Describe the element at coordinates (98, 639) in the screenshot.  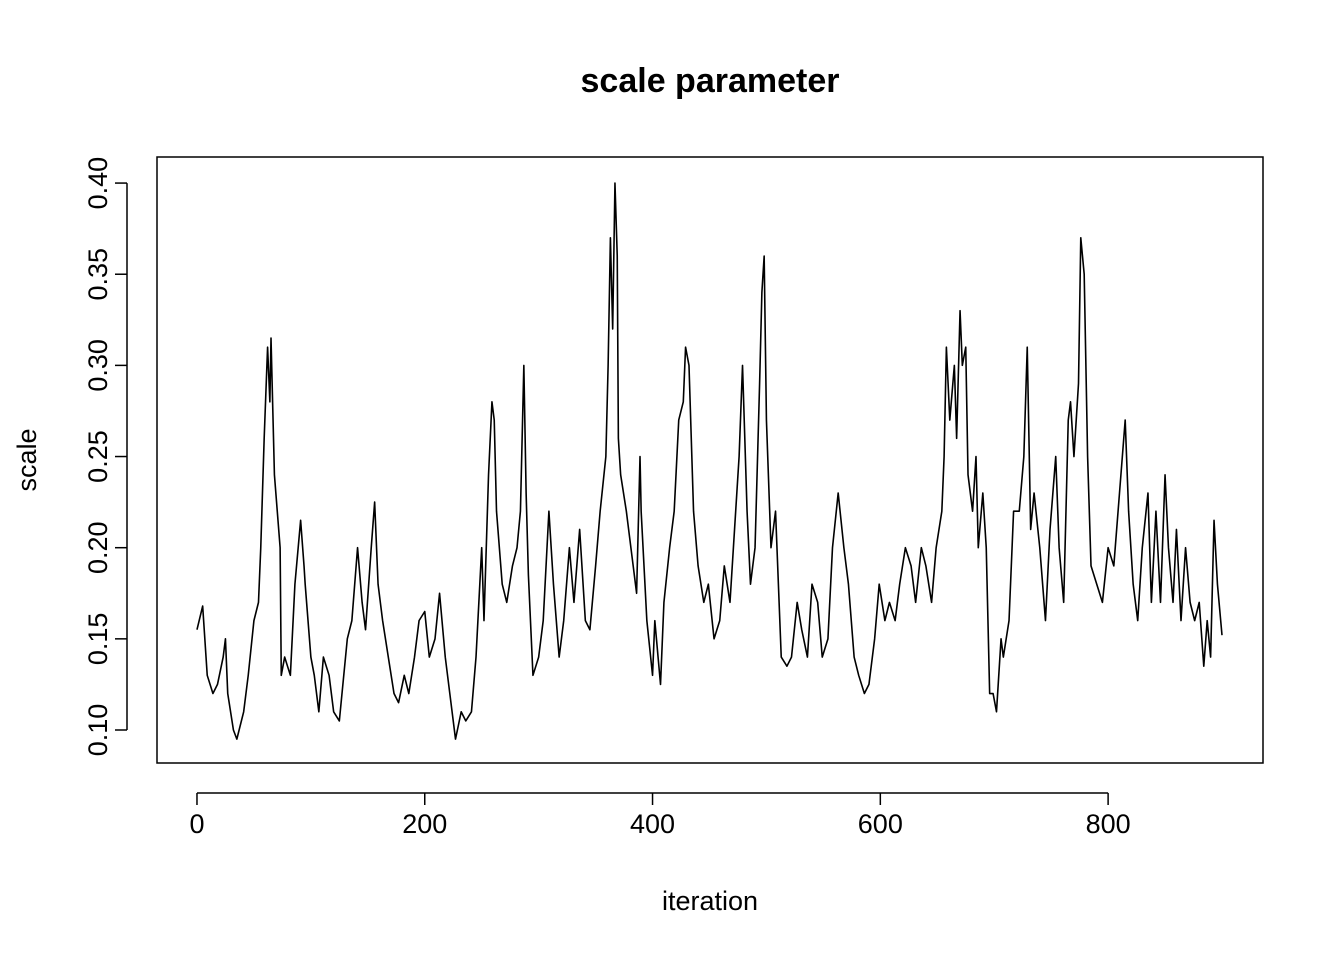
I see `y-tick-label: 0.15` at that location.